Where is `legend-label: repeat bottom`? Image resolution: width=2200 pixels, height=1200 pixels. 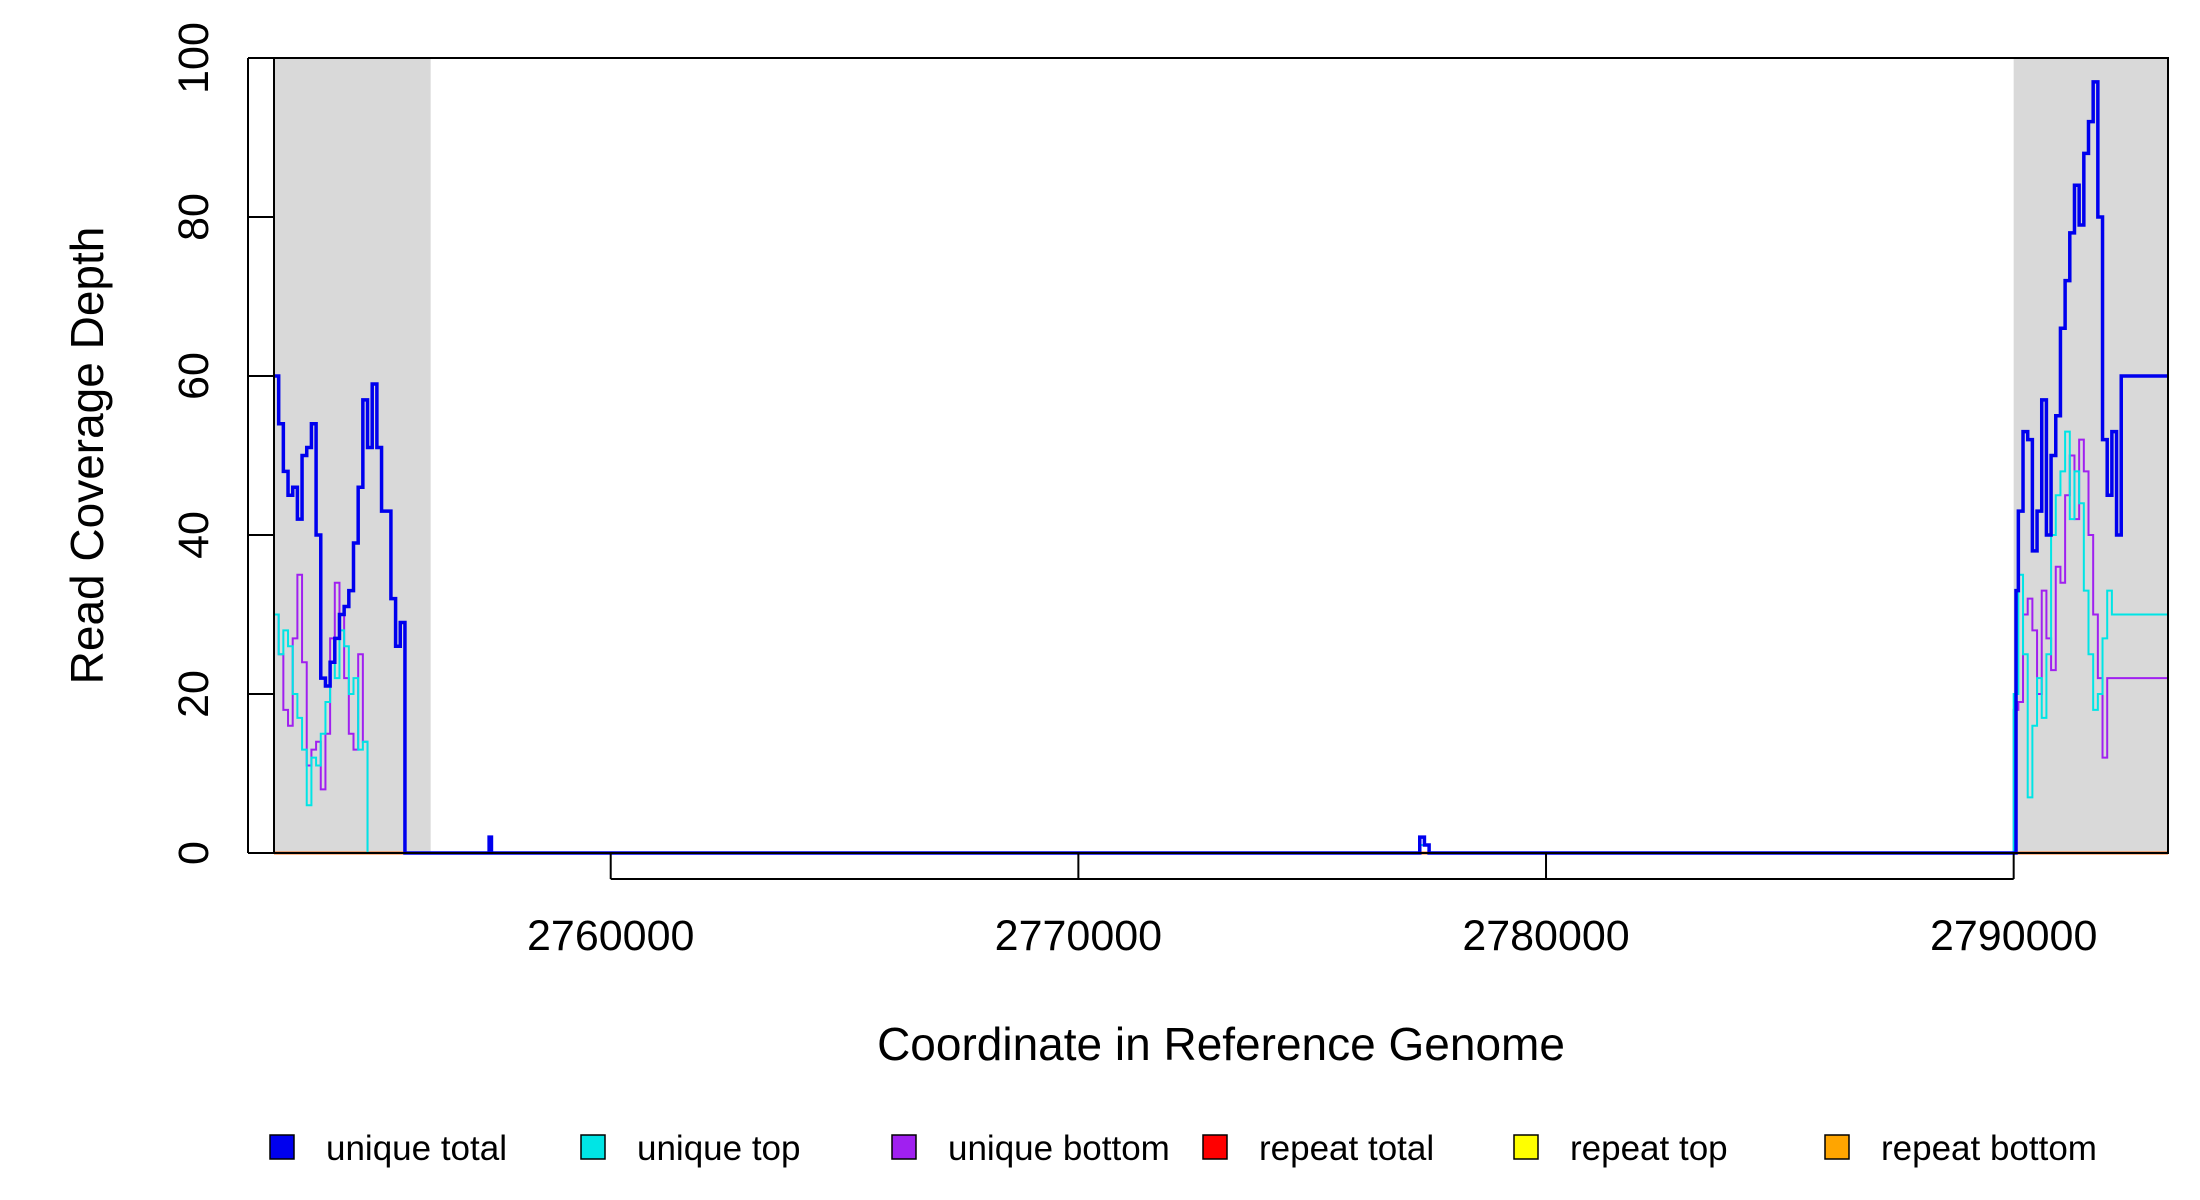 legend-label: repeat bottom is located at coordinates (1989, 1148).